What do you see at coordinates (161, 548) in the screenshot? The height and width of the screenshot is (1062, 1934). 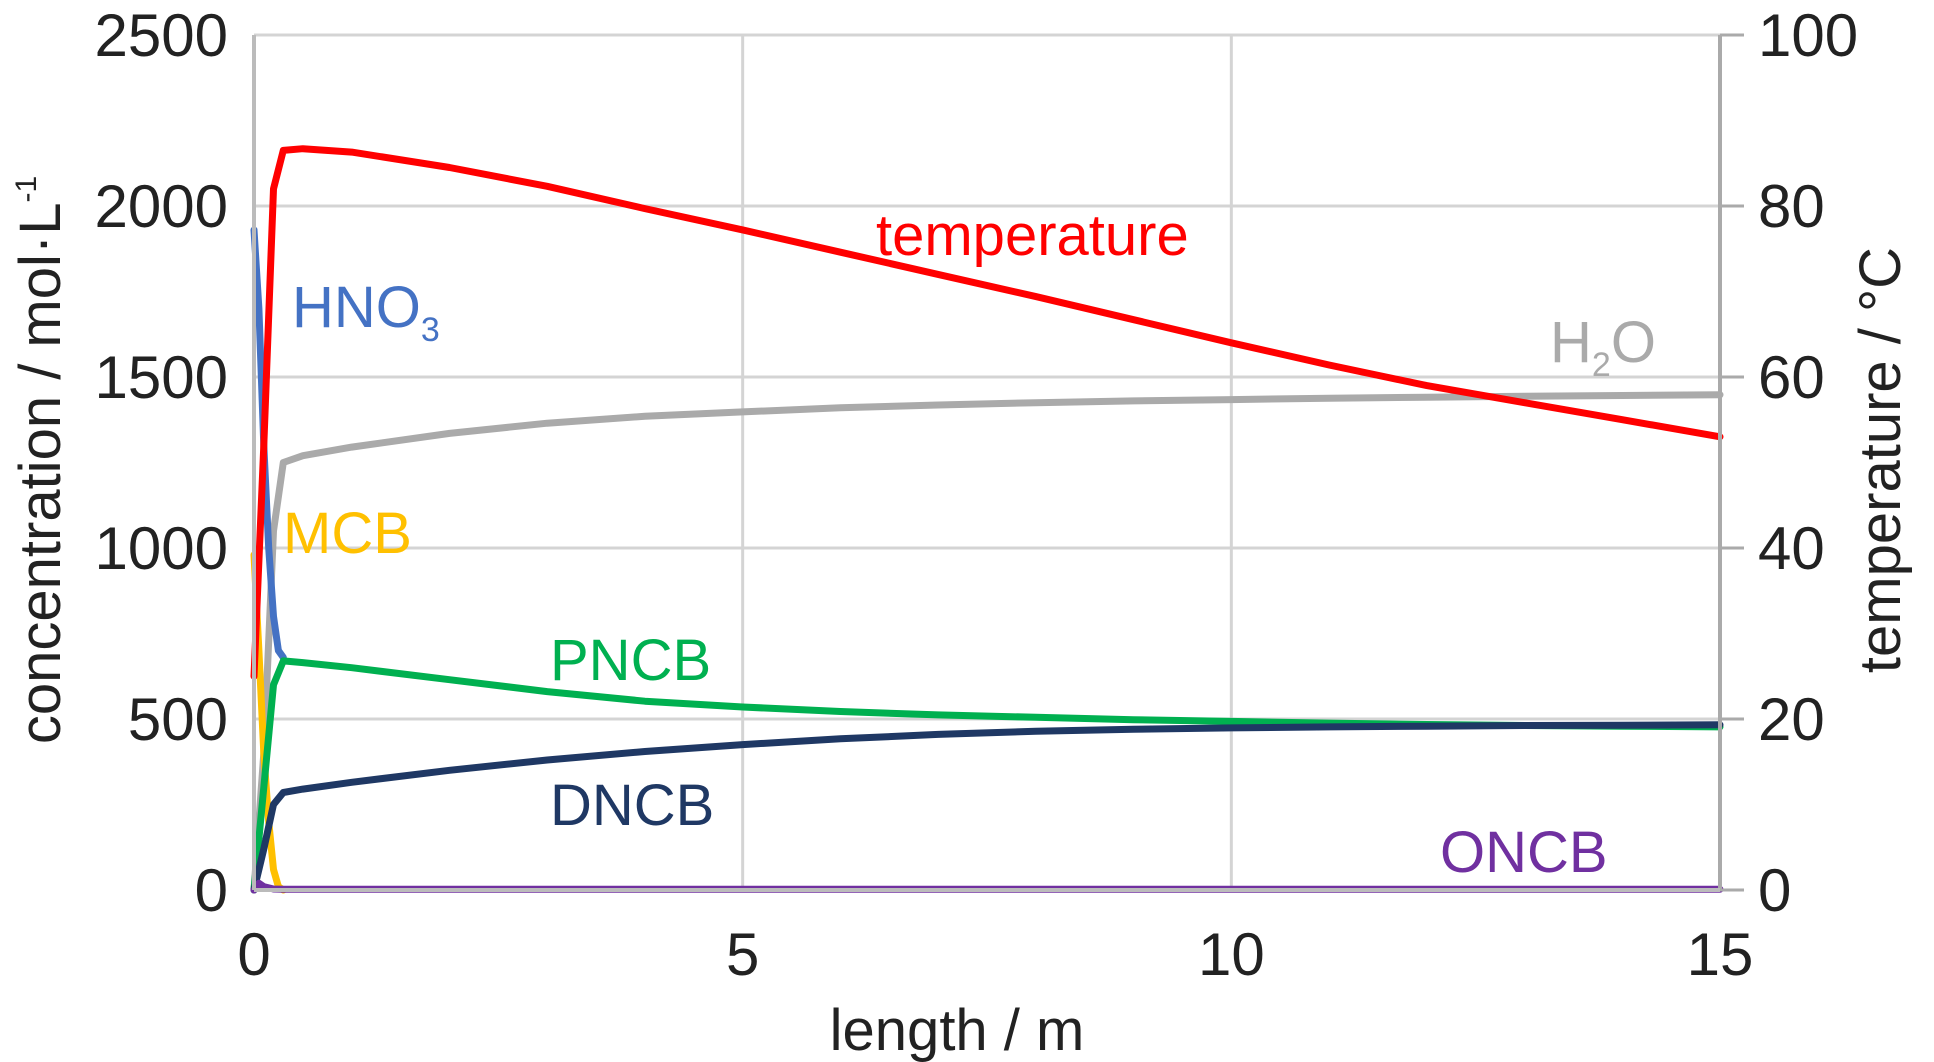 I see `y-left-tick-label: 1000` at bounding box center [161, 548].